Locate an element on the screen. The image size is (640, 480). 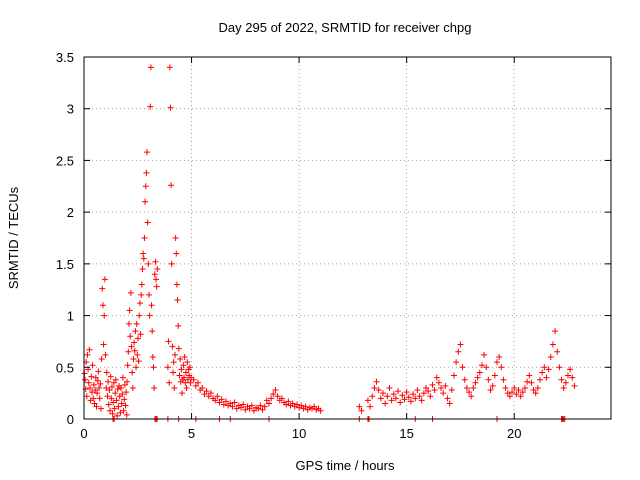
y-tick-label: 1 is located at coordinates (70, 316).